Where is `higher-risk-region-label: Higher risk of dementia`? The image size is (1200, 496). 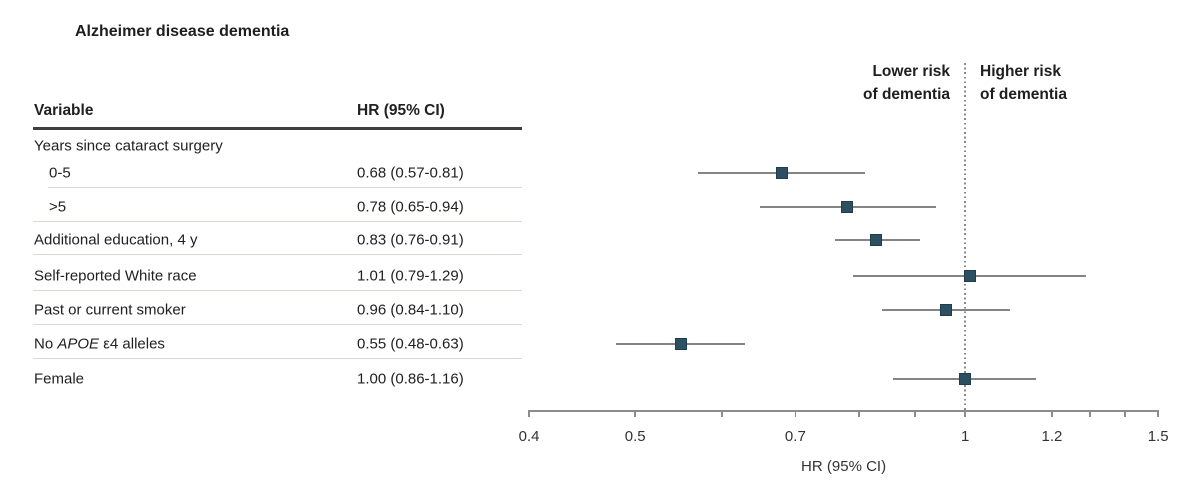 higher-risk-region-label: Higher risk of dementia is located at coordinates (1023, 83).